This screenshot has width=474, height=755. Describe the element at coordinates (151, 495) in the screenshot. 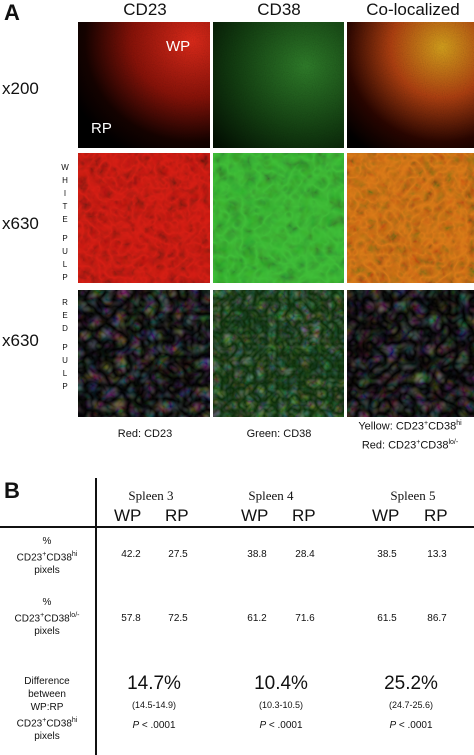

I see `header-spleen-3: Spleen 3` at that location.